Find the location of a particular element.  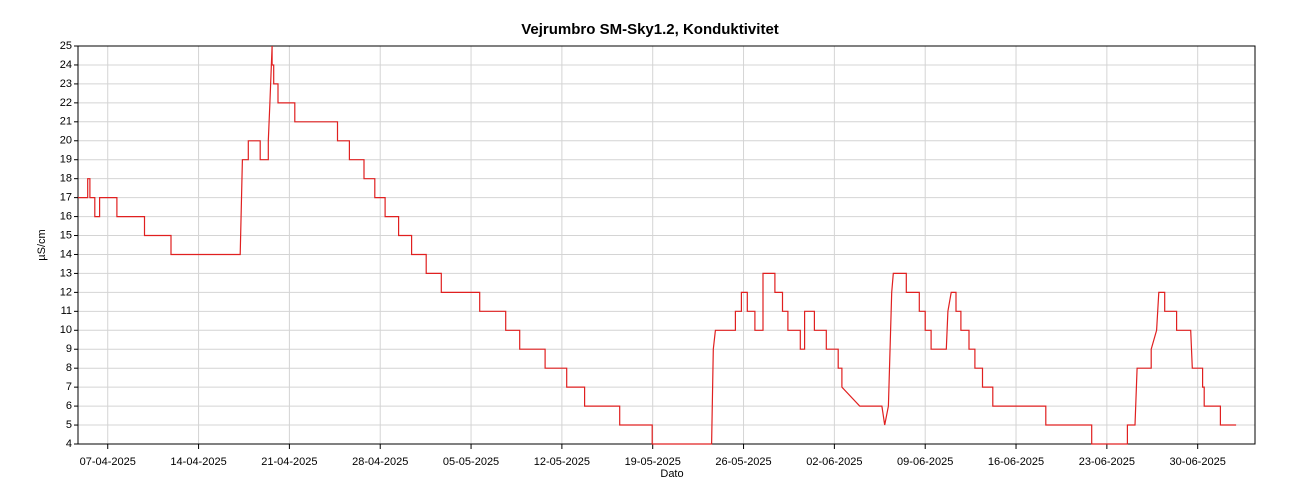

y-tick-label: 13 is located at coordinates (66, 273).